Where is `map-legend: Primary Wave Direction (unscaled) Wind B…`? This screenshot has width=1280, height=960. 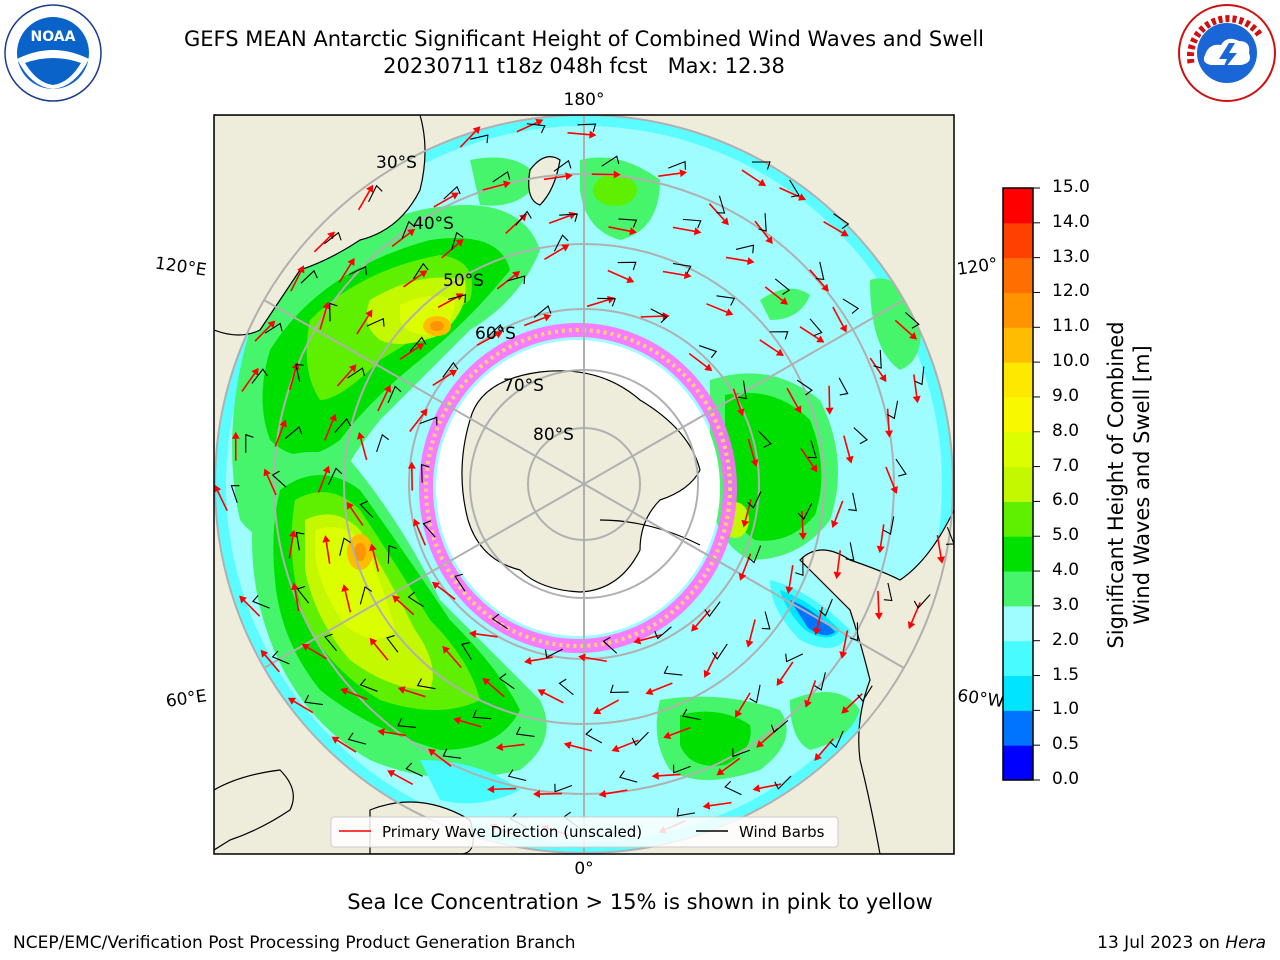 map-legend: Primary Wave Direction (unscaled) Wind B… is located at coordinates (584, 832).